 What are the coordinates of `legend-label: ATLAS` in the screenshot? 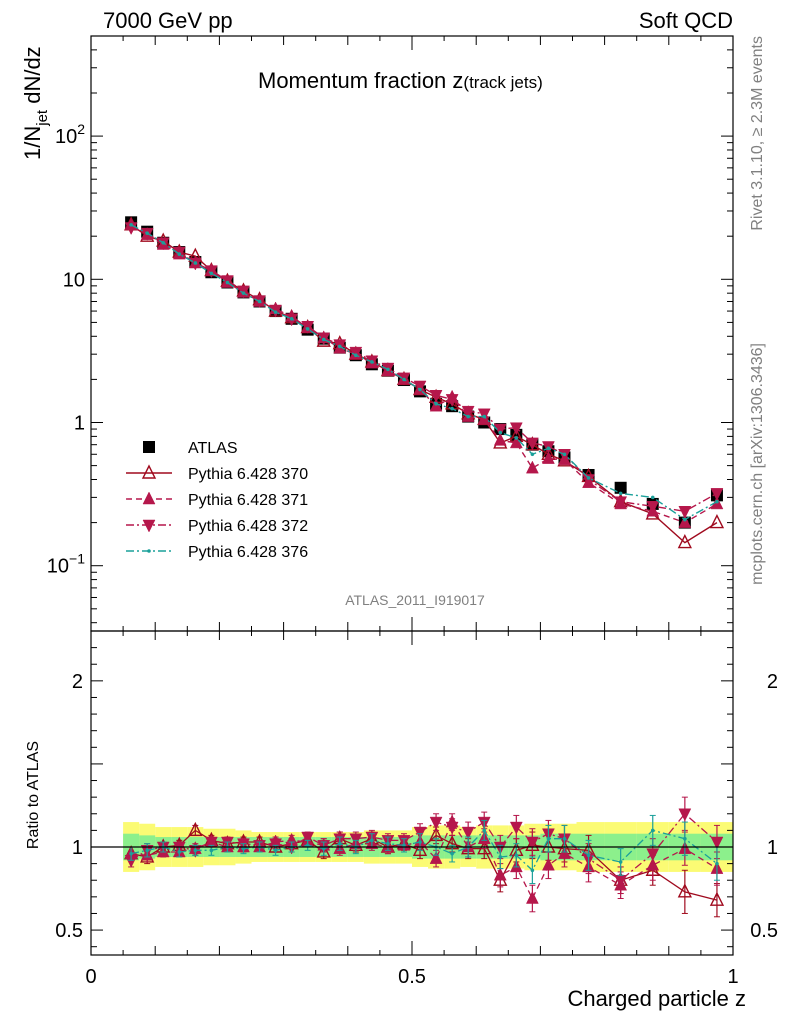 It's located at (213, 448).